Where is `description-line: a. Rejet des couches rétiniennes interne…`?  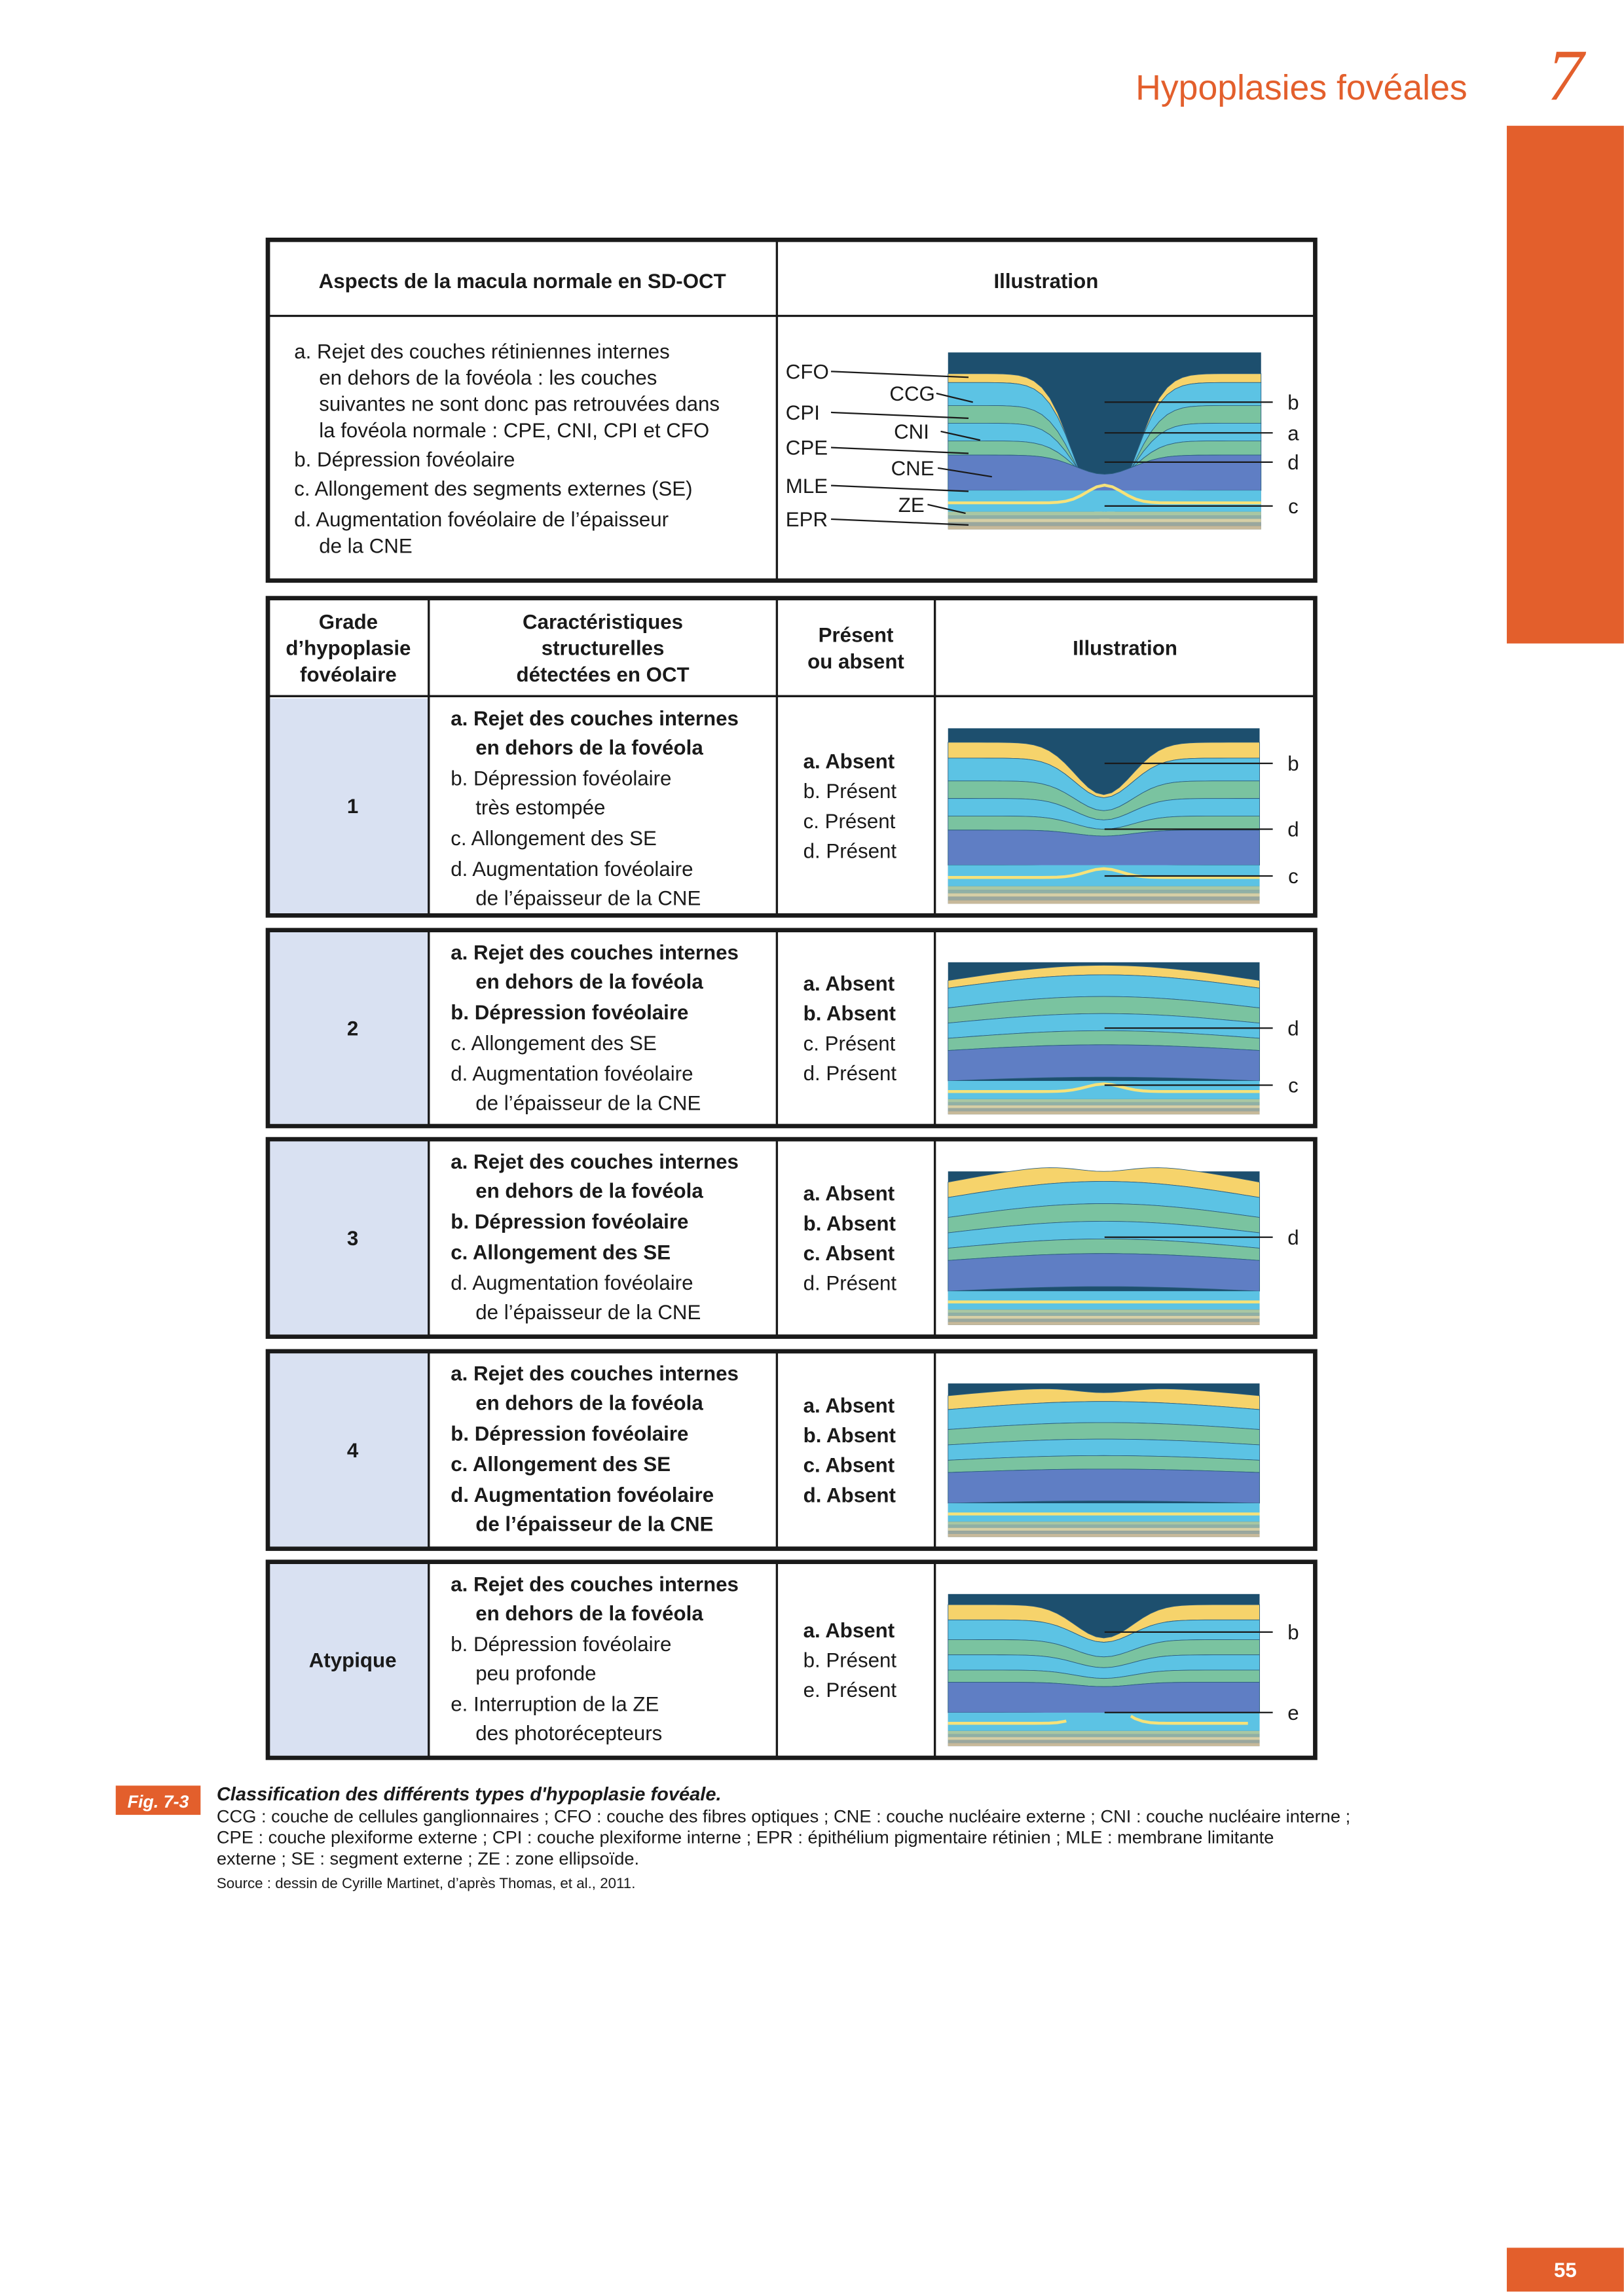
description-line: a. Rejet des couches rétiniennes interne… is located at coordinates (482, 351).